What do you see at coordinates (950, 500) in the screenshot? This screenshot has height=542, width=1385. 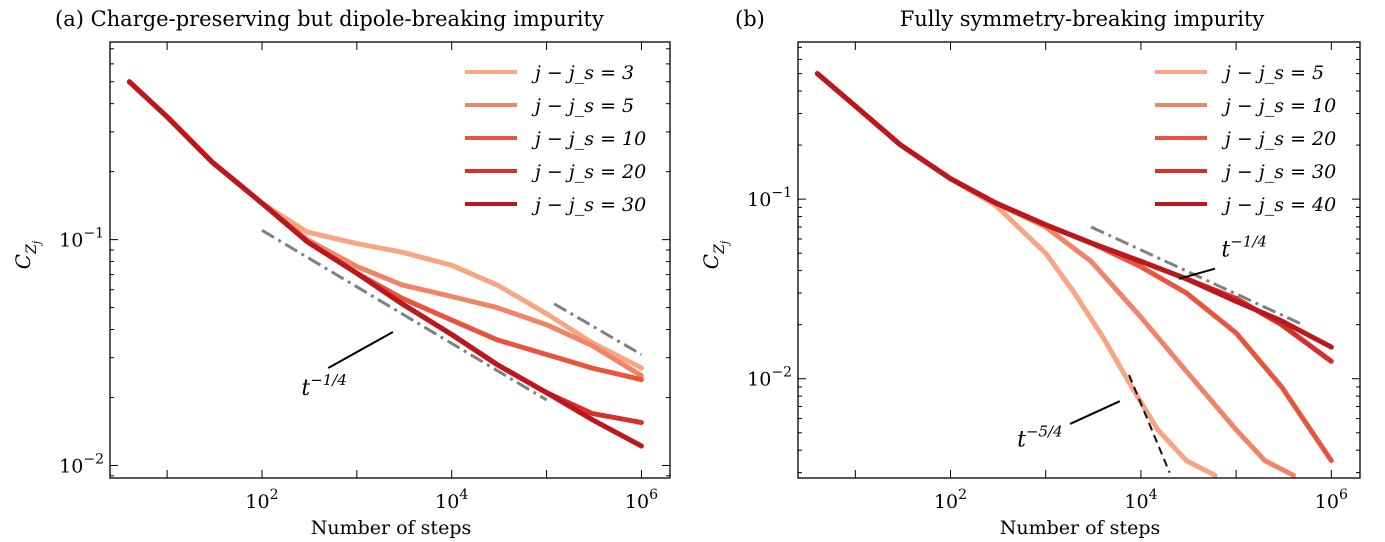 I see `pb-x-tick-label-1: 10²` at bounding box center [950, 500].